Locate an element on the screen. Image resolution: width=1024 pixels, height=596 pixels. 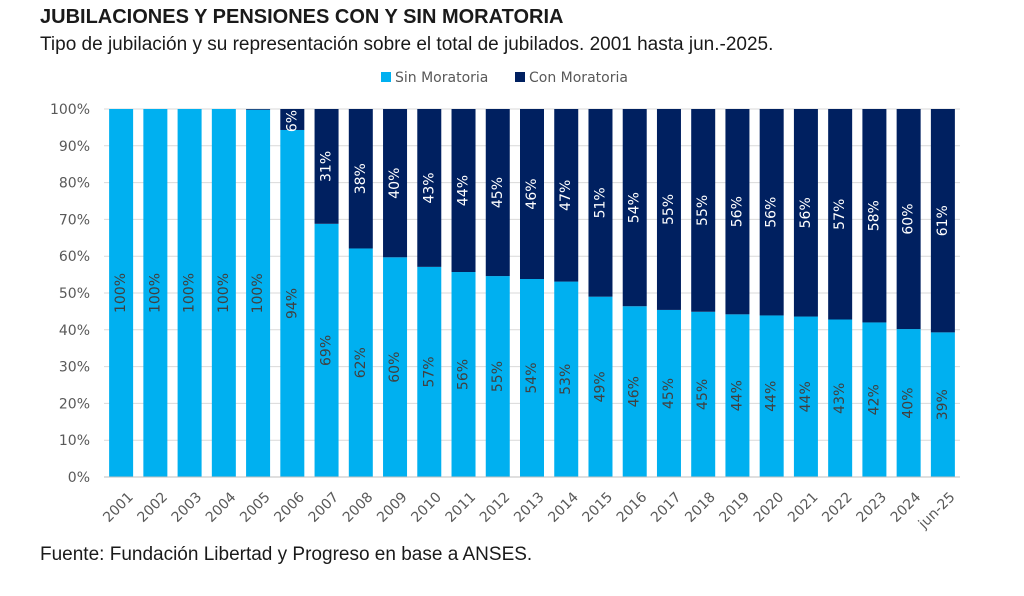
x-tick-label: 2006 is located at coordinates (289, 507).